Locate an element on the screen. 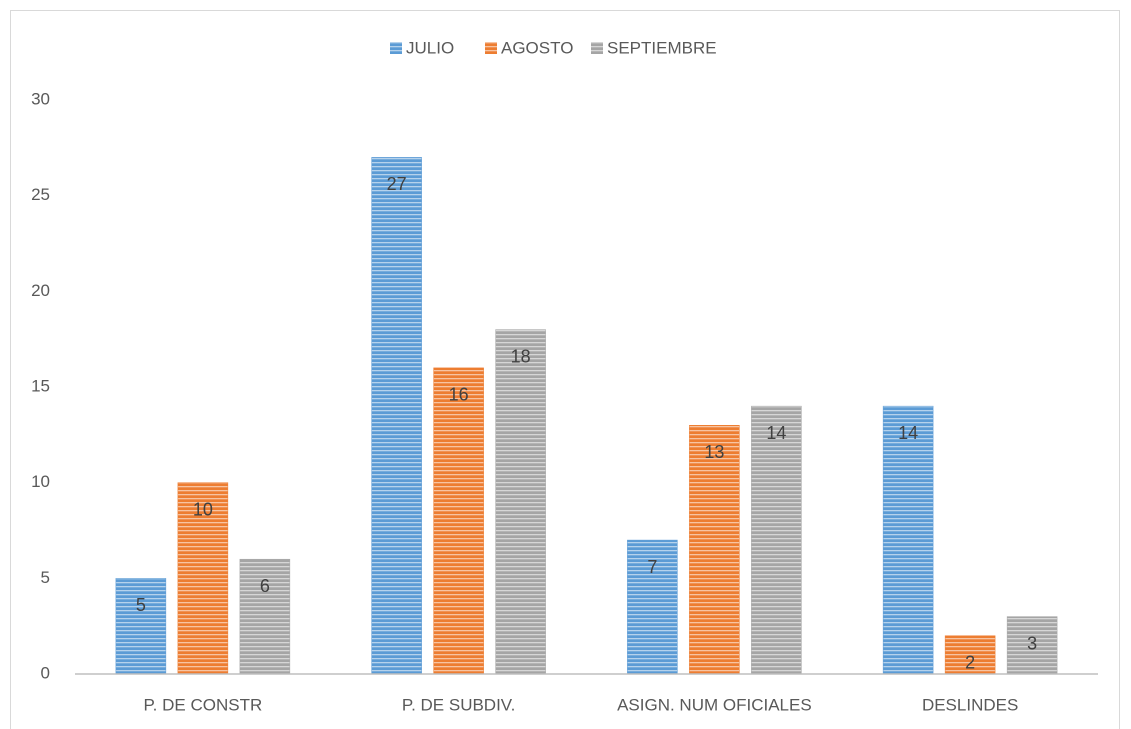 The height and width of the screenshot is (729, 1131). legend-label: JULIO is located at coordinates (430, 47).